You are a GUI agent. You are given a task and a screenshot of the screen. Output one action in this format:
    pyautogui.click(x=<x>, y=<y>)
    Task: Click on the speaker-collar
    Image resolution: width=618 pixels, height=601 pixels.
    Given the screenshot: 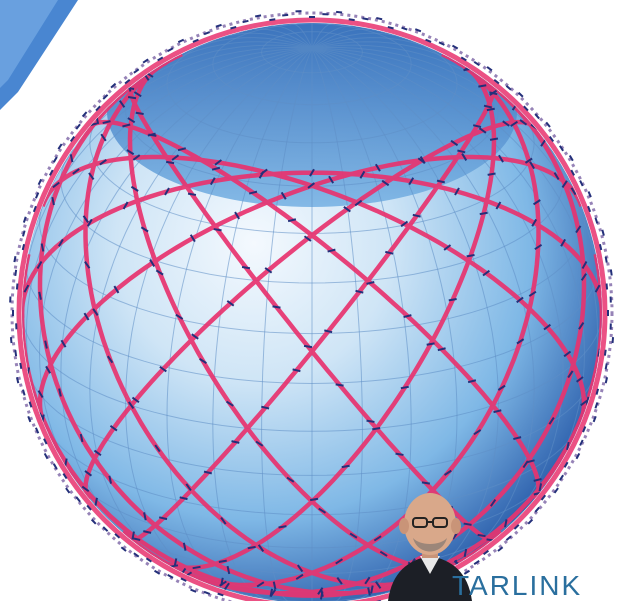 What is the action you would take?
    pyautogui.click(x=430, y=565)
    